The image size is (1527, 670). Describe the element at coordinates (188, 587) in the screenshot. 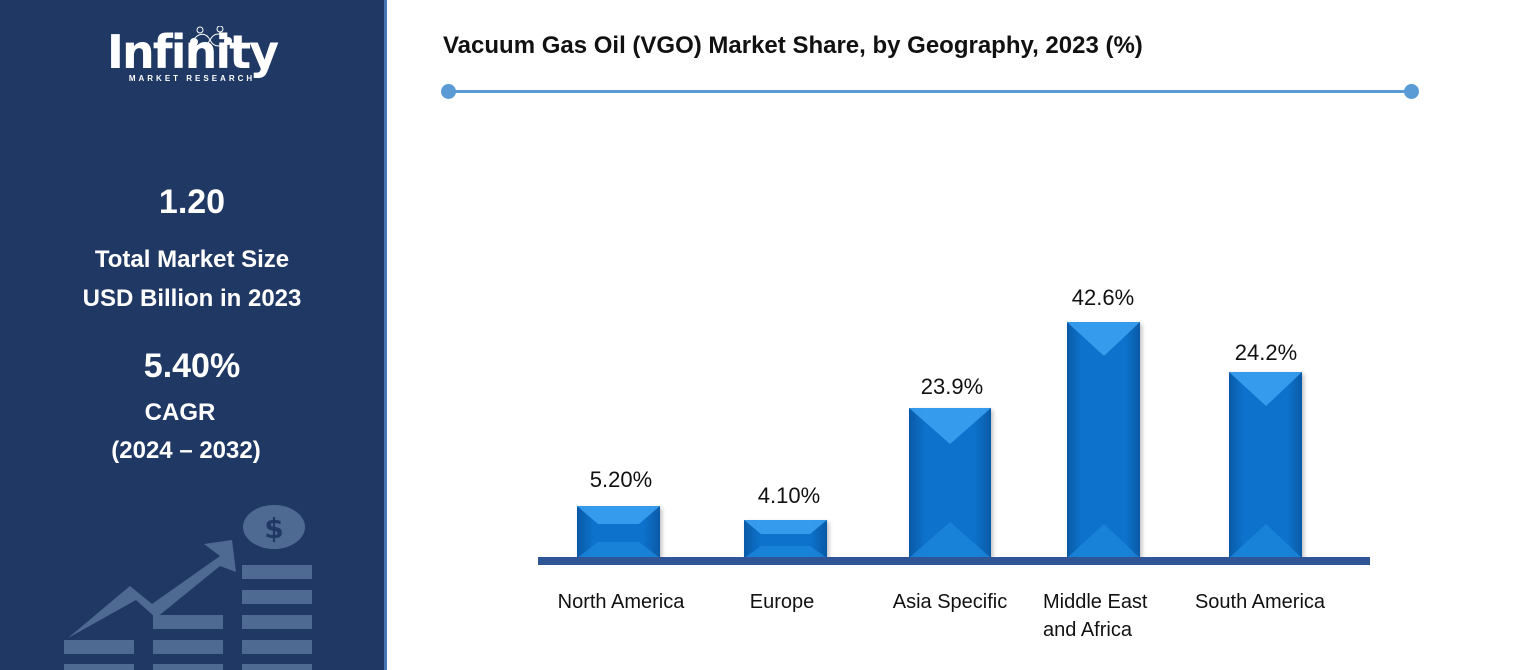

I see `growth-chart-icon: $` at that location.